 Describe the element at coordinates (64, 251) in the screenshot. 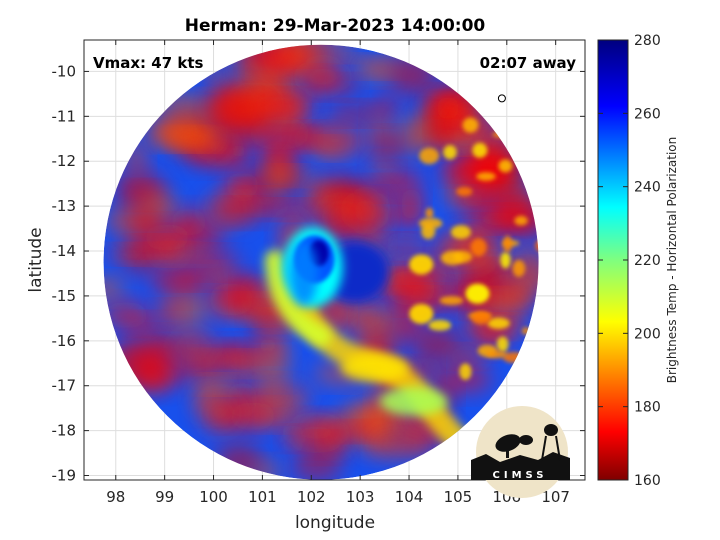

I see `y-tick-label: -14` at that location.